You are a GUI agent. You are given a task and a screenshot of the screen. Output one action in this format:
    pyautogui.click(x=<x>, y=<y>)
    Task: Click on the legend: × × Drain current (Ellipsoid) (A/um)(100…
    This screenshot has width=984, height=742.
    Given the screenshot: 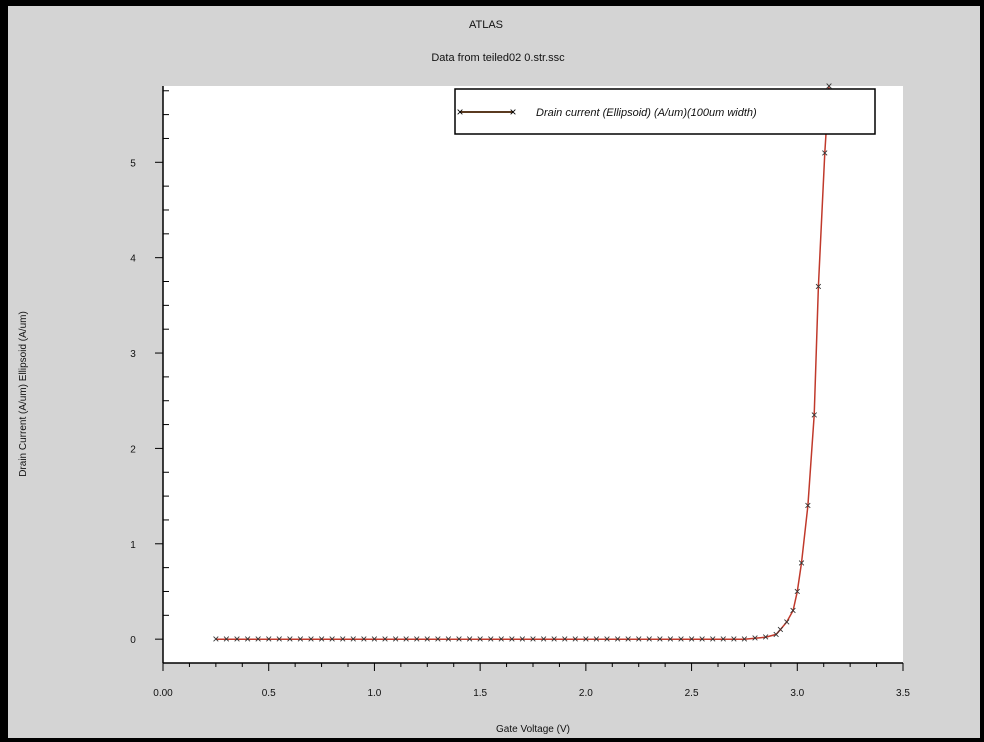 What is the action you would take?
    pyautogui.click(x=665, y=111)
    